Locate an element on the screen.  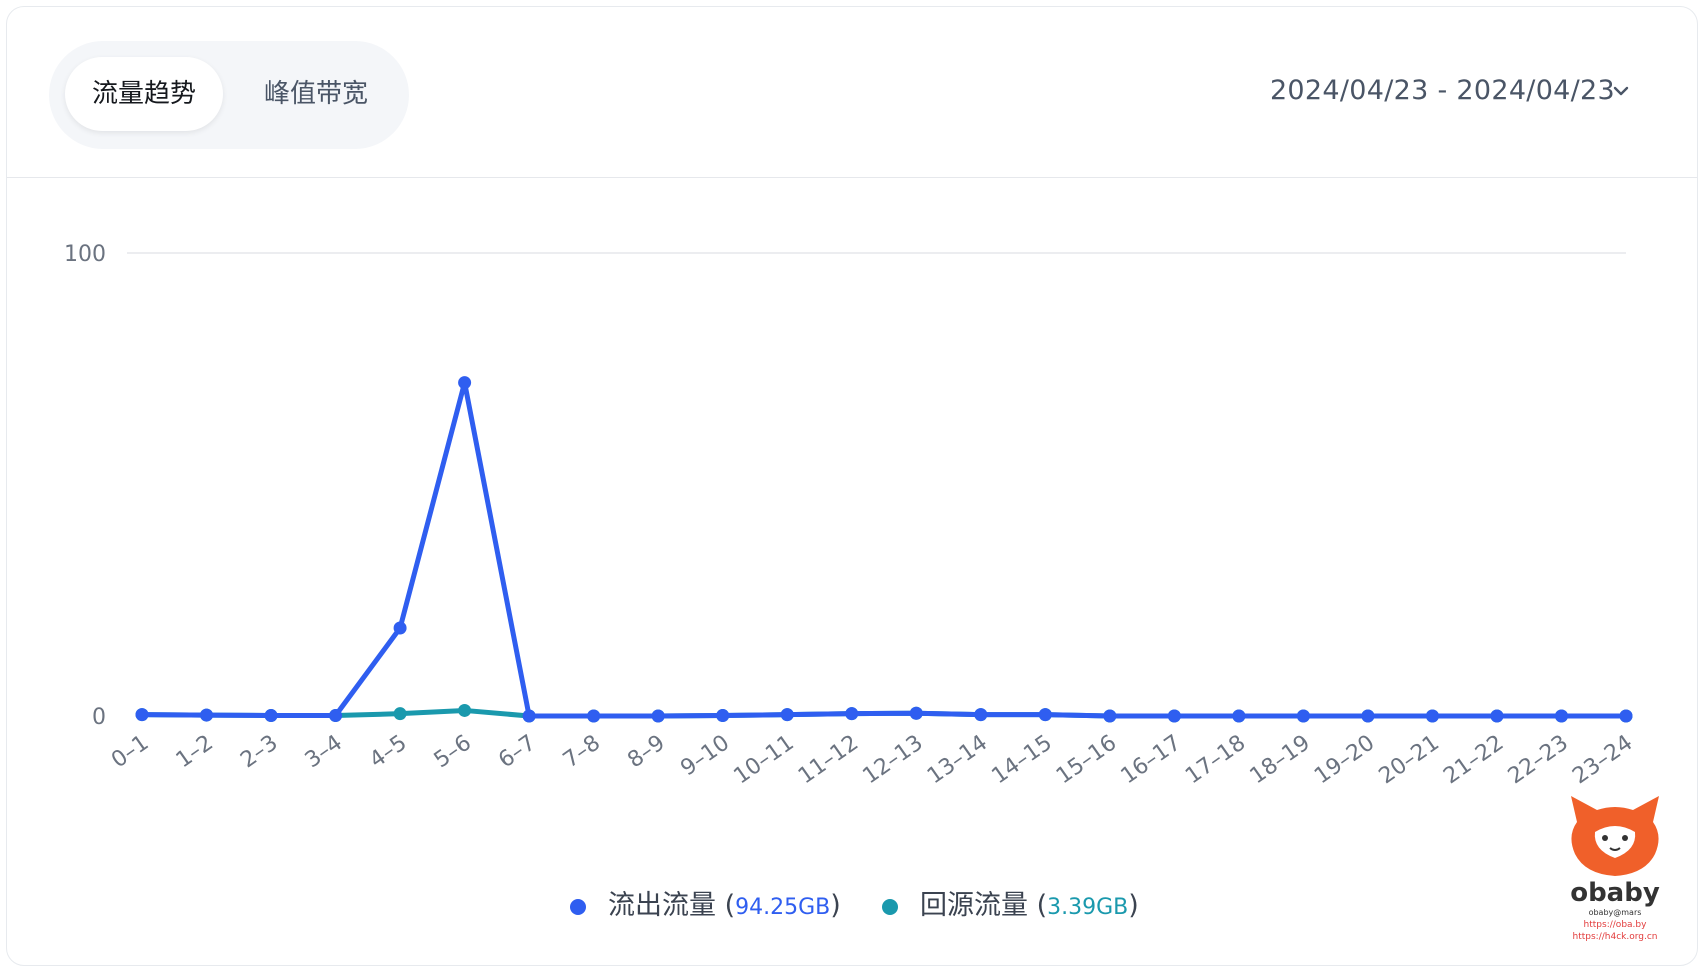
legend-dot-outflow is located at coordinates (578, 906).